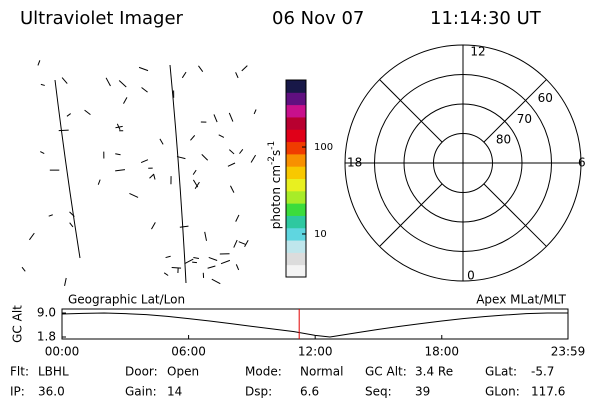 This screenshot has height=400, width=600. I want to click on colorbar: 10 100, so click(309, 178).